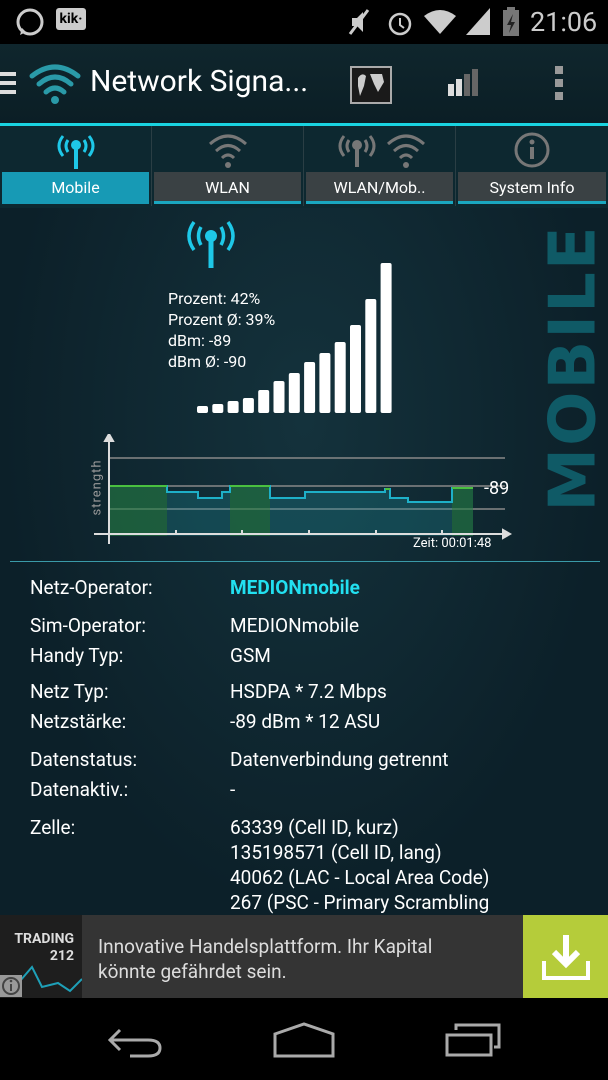 The width and height of the screenshot is (608, 1080). I want to click on detail-value: GSM, so click(250, 655).